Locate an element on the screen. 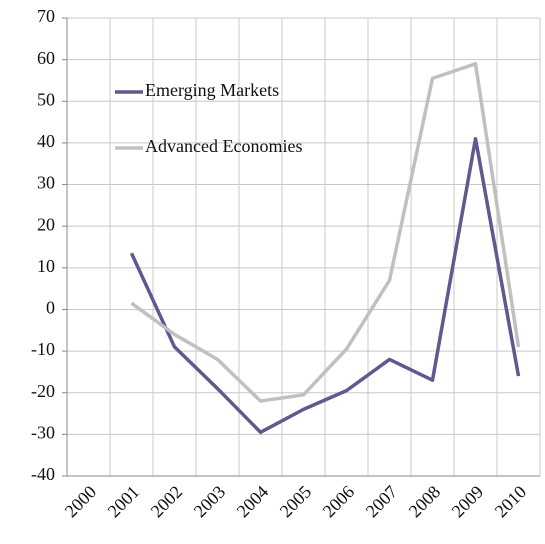 The image size is (545, 544). x-tick-label: 2002 is located at coordinates (167, 502).